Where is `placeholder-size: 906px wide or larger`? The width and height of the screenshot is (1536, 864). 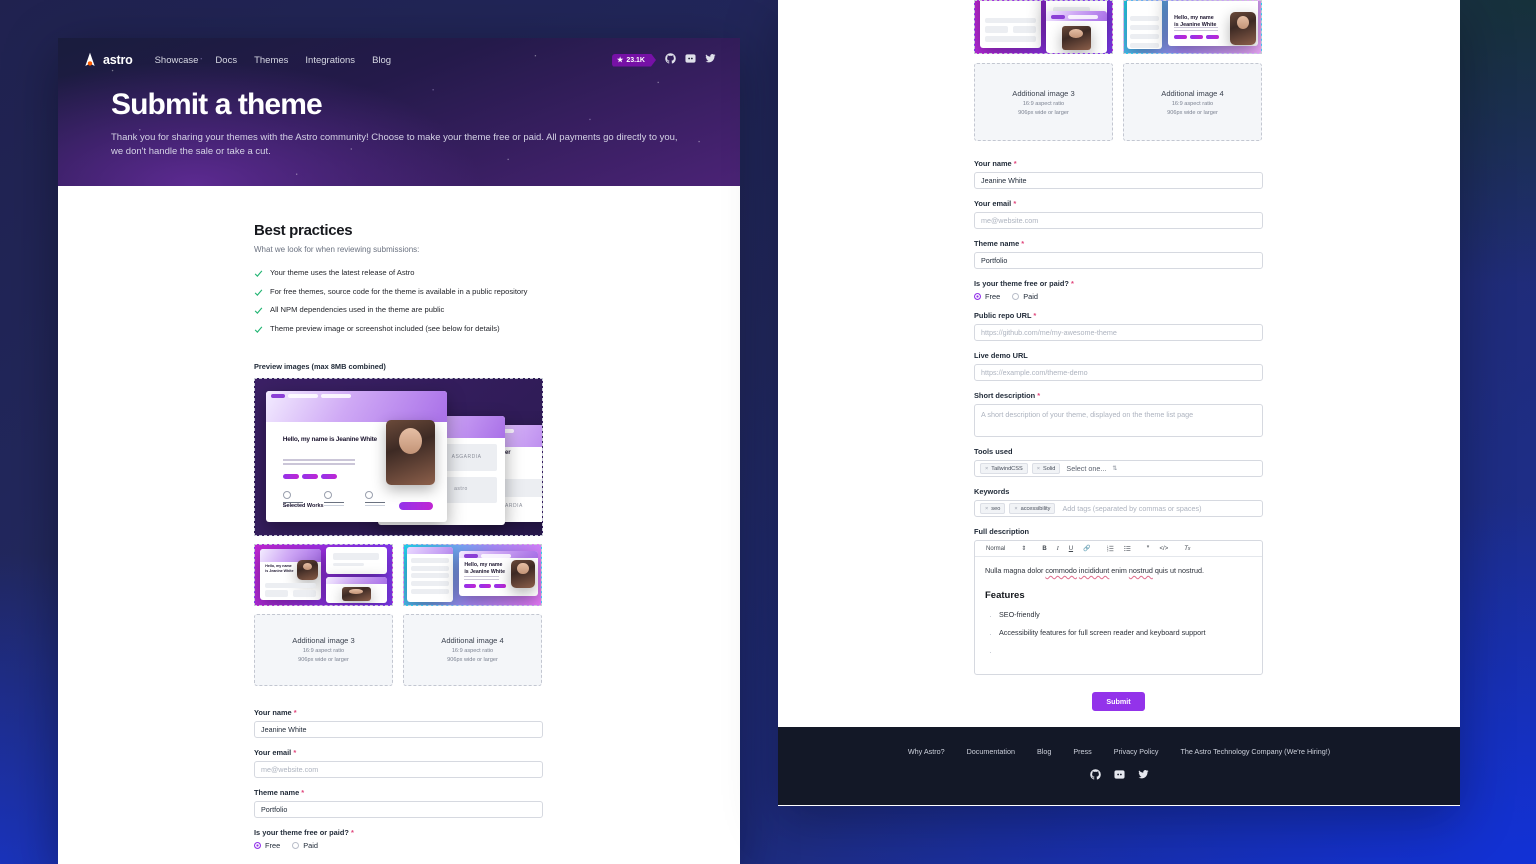 placeholder-size: 906px wide or larger is located at coordinates (472, 660).